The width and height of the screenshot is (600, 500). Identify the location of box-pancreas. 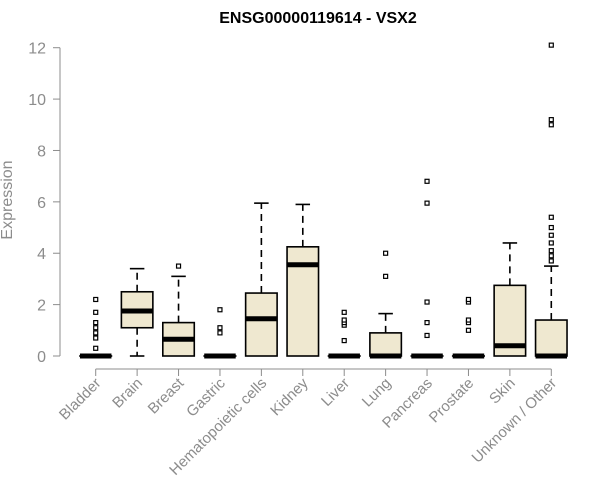
(427, 268).